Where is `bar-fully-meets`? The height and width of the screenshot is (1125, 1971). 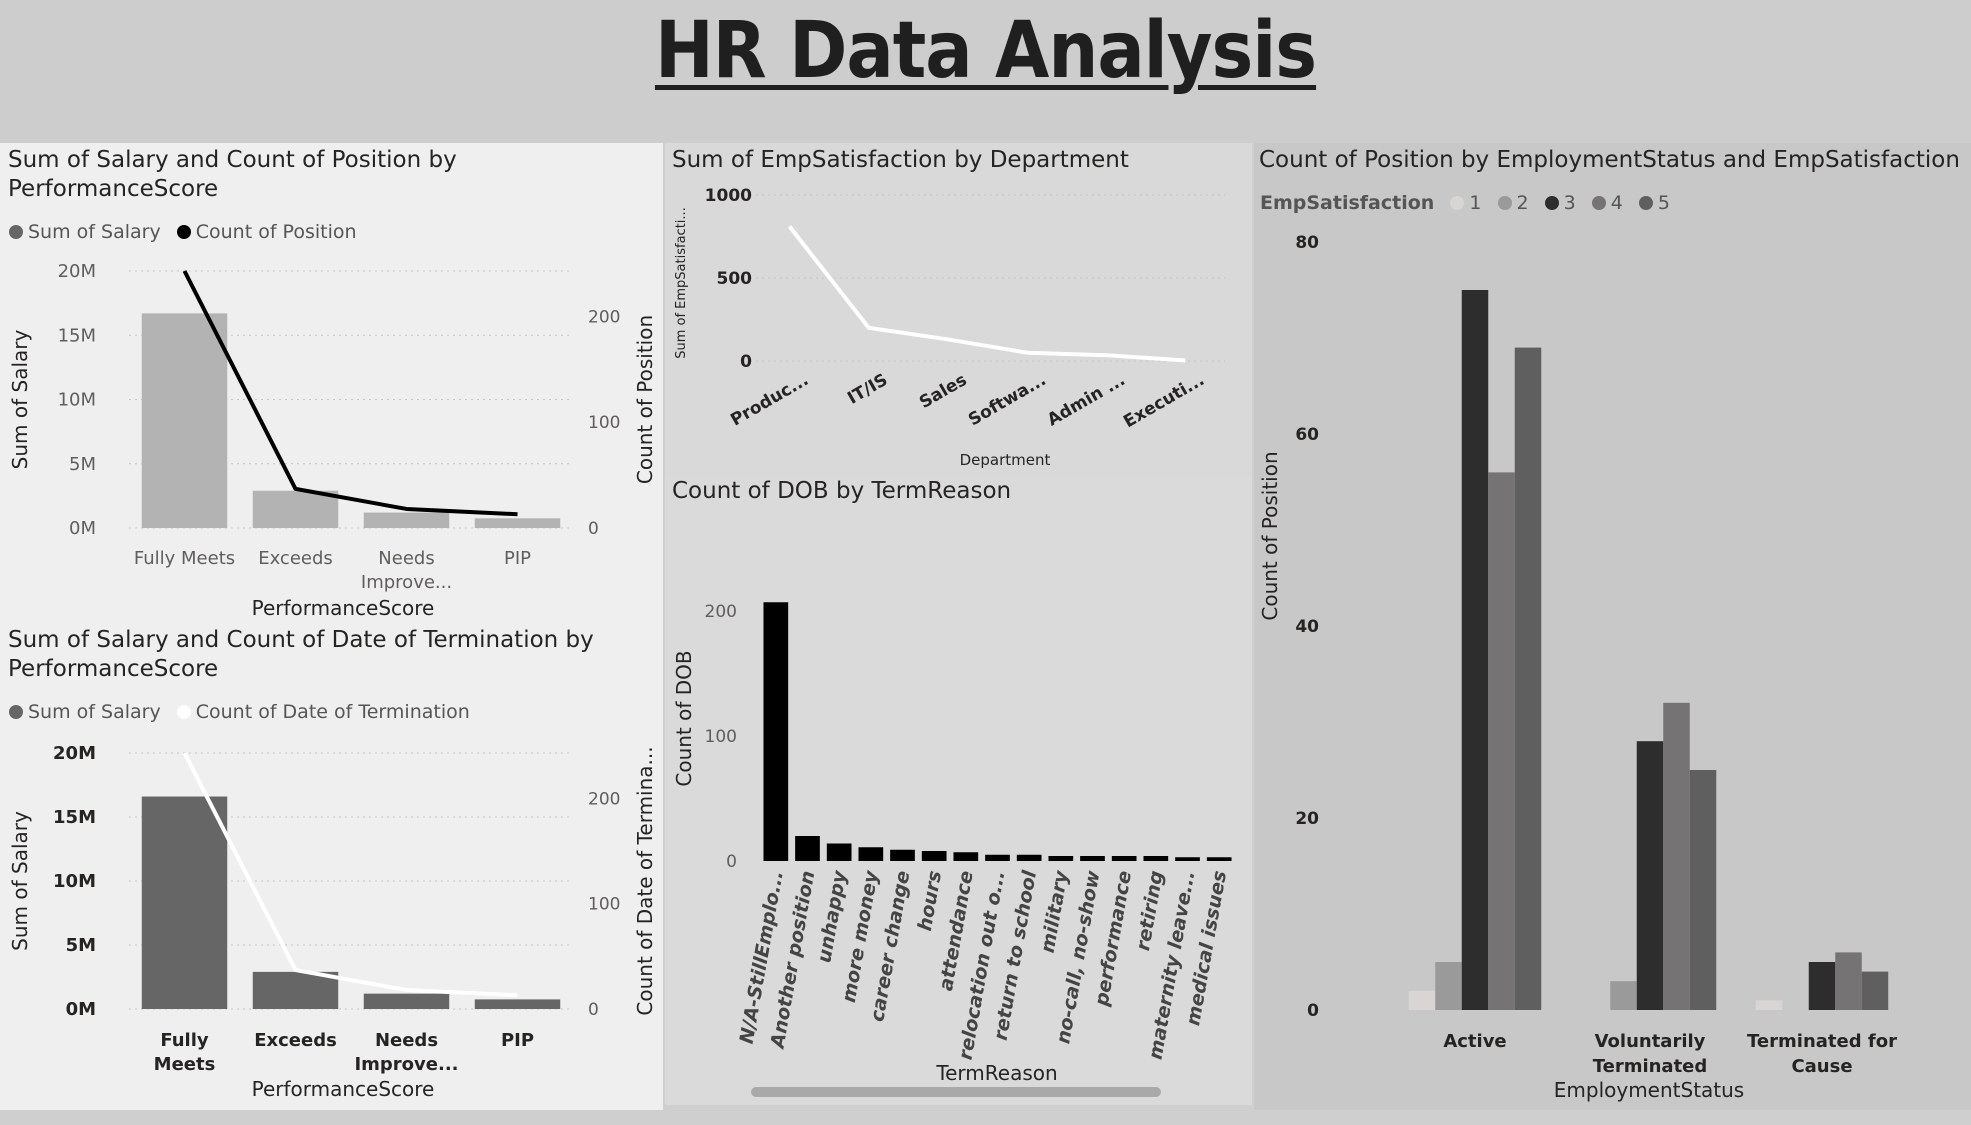
bar-fully-meets is located at coordinates (184, 902).